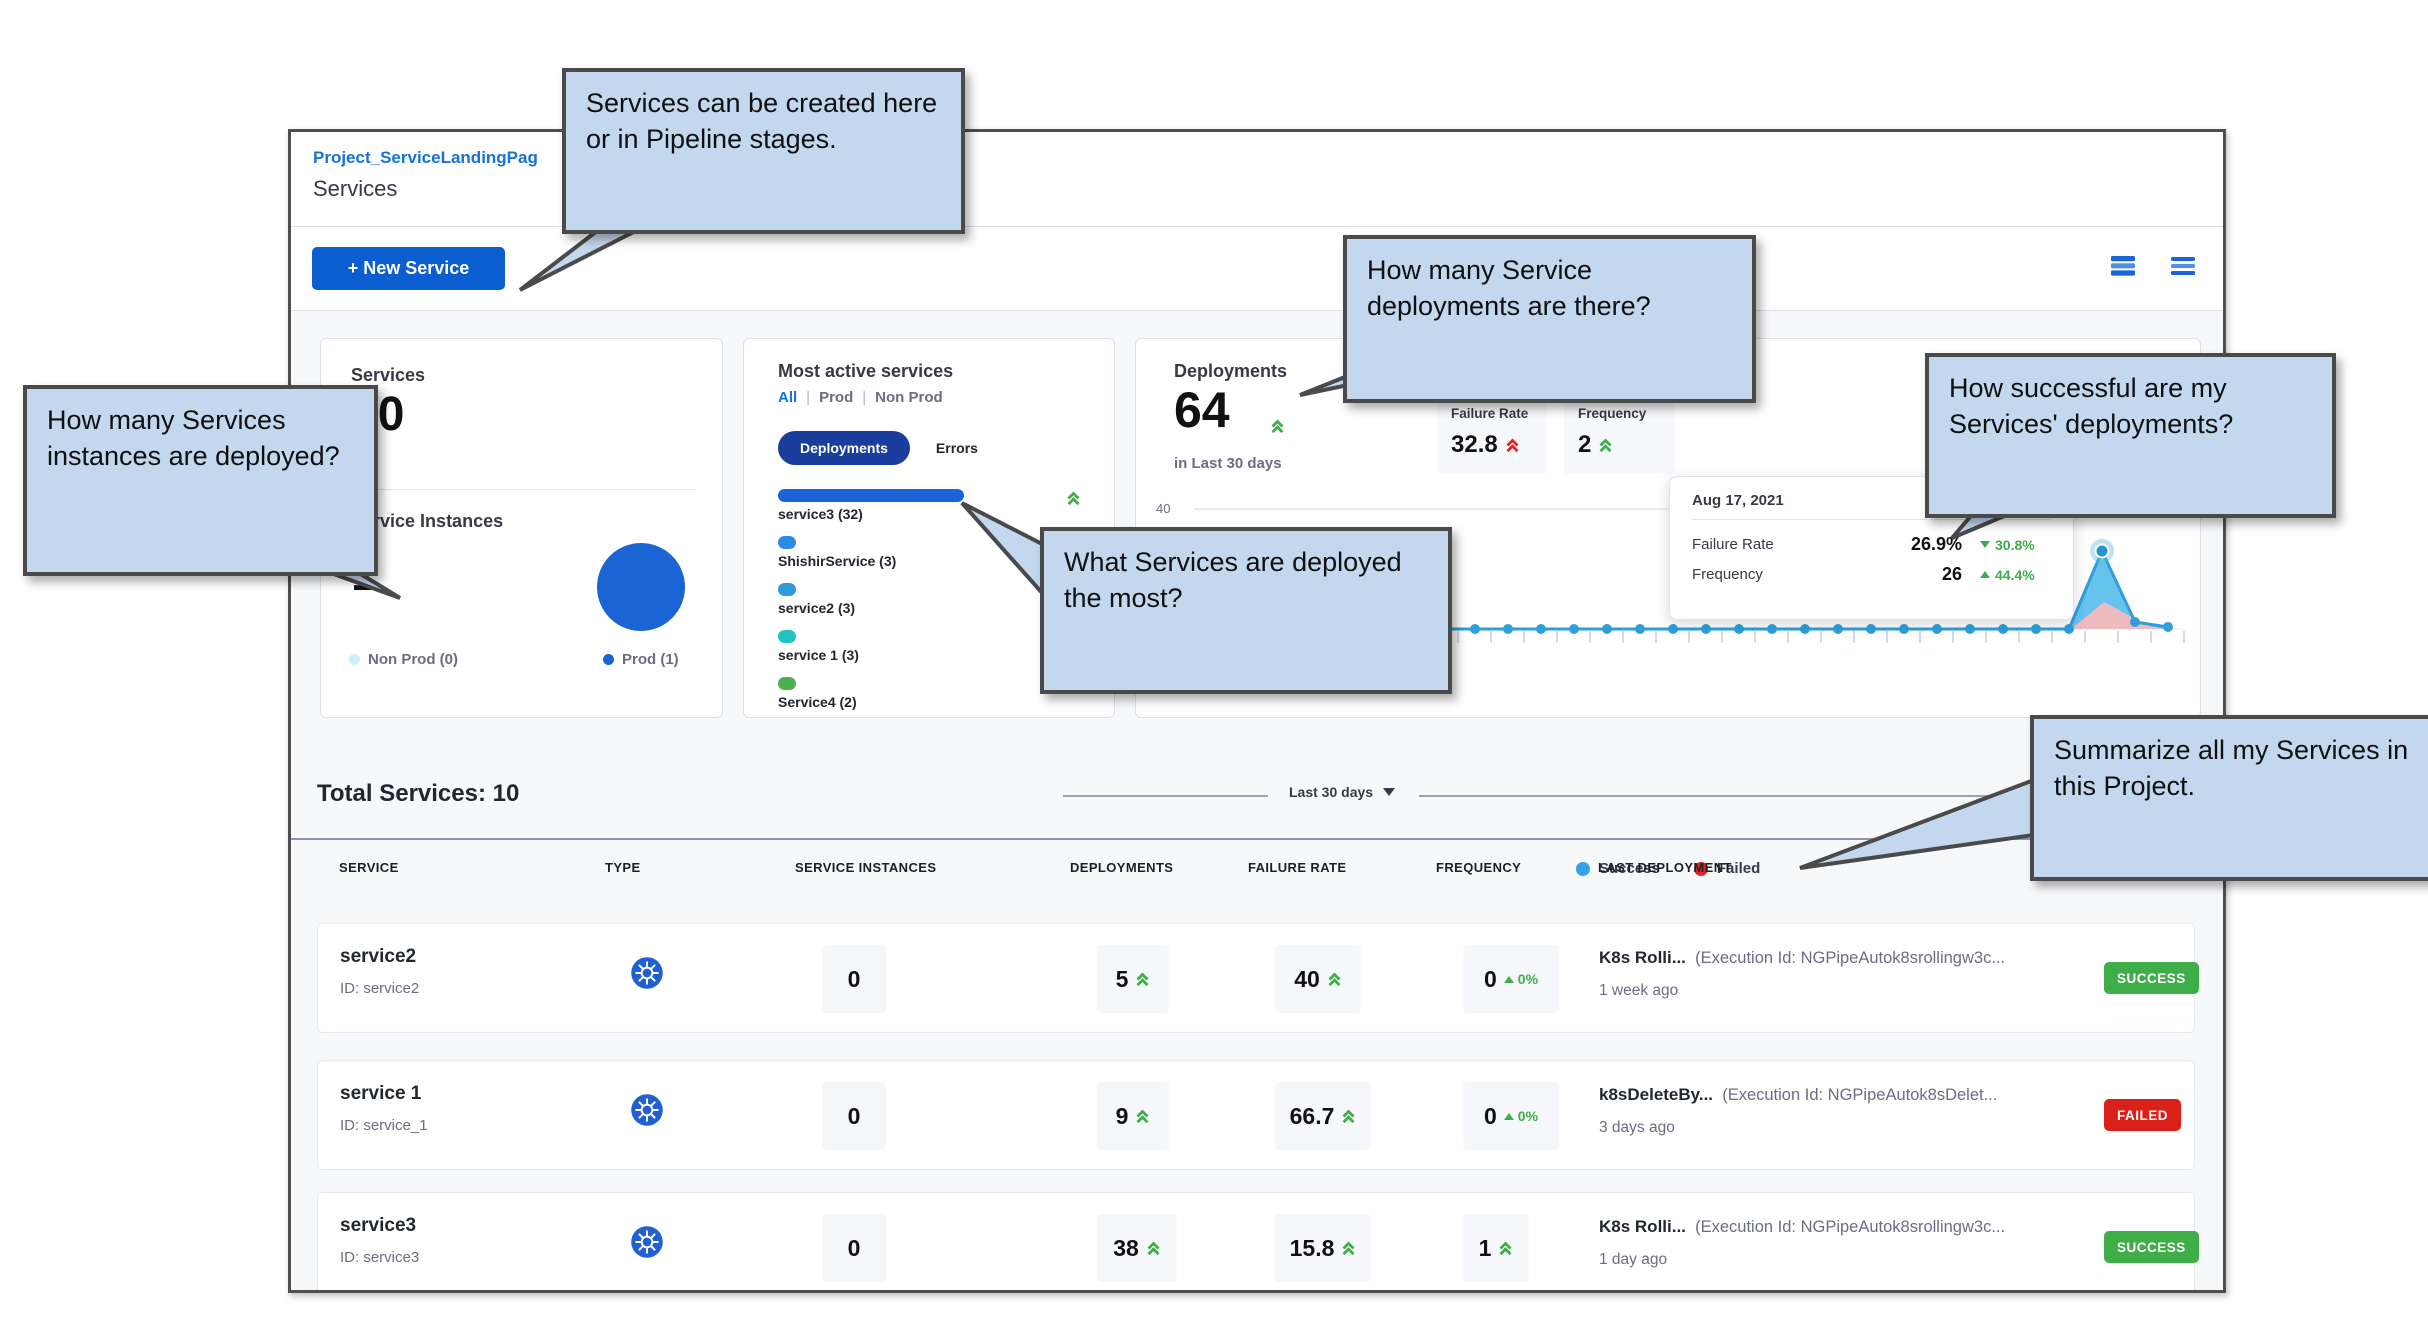 The width and height of the screenshot is (2428, 1319). I want to click on tooltip-failure-row: Failure Rate 26.9% 30.8%, so click(1871, 544).